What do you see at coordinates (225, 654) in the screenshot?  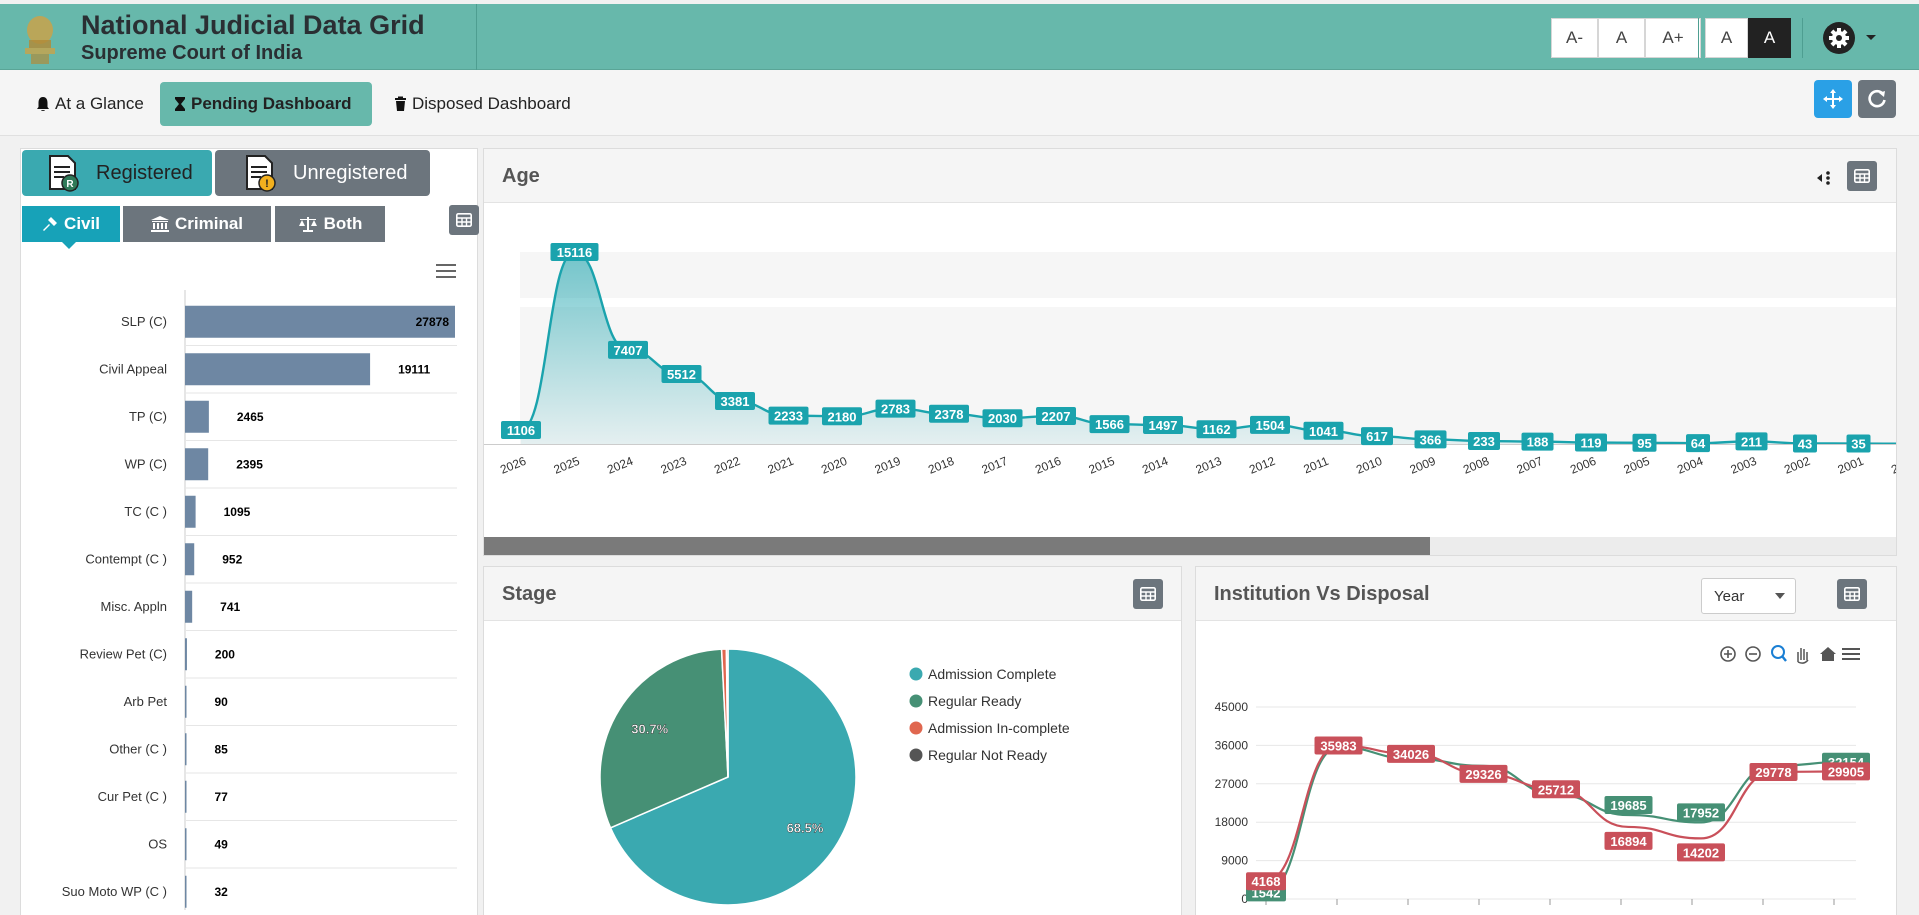 I see `case-type-value: 200` at bounding box center [225, 654].